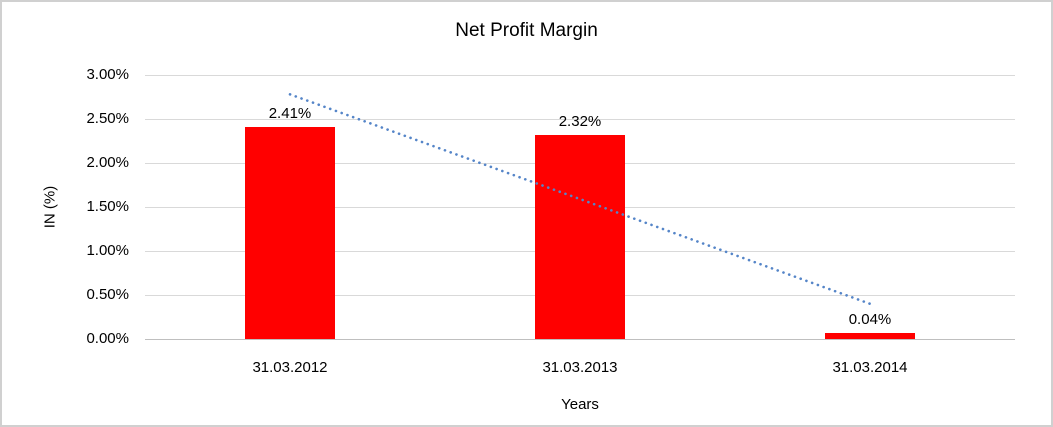 This screenshot has height=427, width=1053. Describe the element at coordinates (580, 121) in the screenshot. I see `data-label: 2.32%` at that location.